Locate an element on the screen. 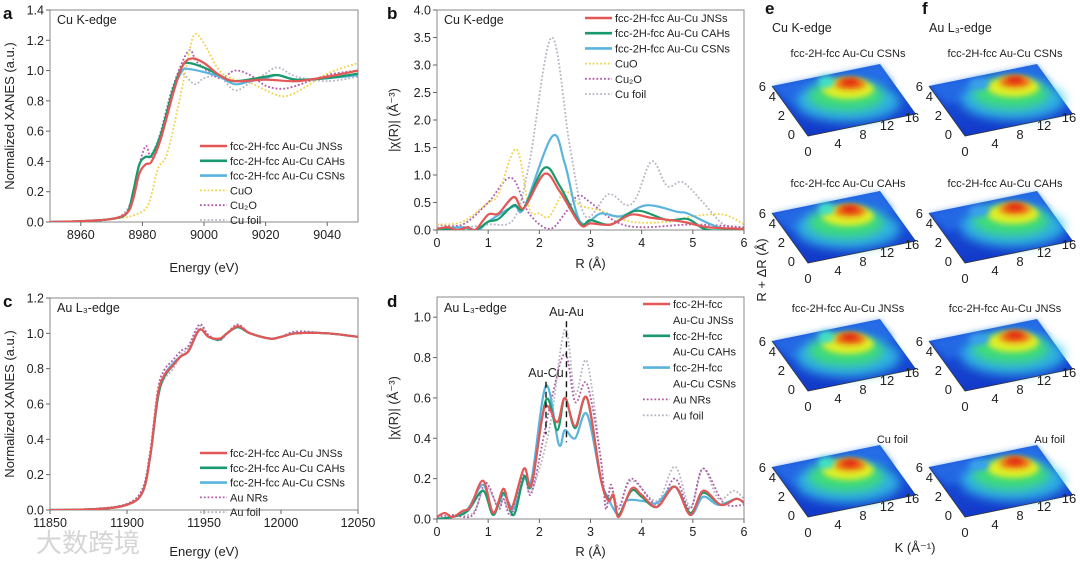 Image resolution: width=1080 pixels, height=564 pixels. y-tick-label: 2.0 is located at coordinates (422, 121).